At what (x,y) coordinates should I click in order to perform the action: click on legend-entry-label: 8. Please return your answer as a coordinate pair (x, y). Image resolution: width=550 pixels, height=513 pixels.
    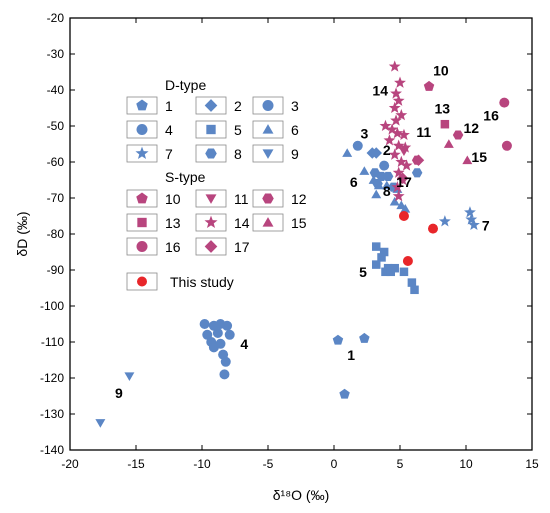
    Looking at the image, I should click on (238, 154).